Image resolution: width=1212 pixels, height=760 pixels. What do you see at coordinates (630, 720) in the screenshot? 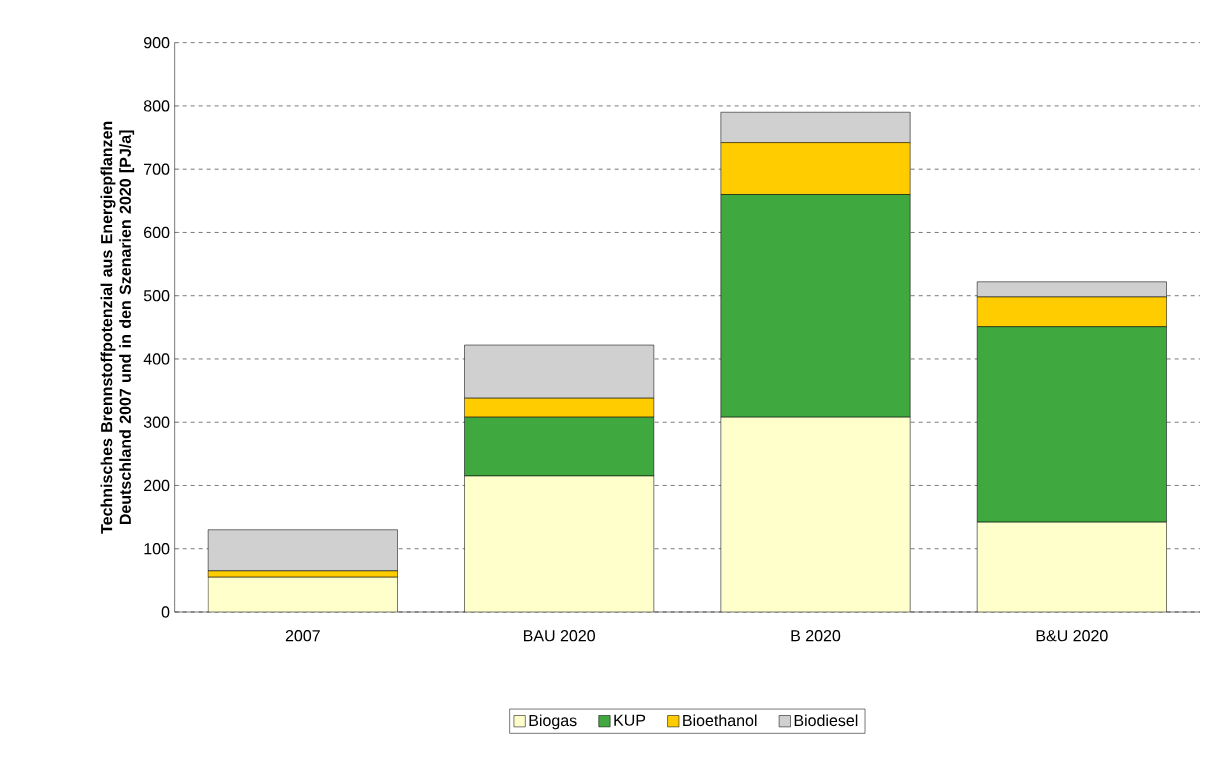
I see `legend-label: KUP` at bounding box center [630, 720].